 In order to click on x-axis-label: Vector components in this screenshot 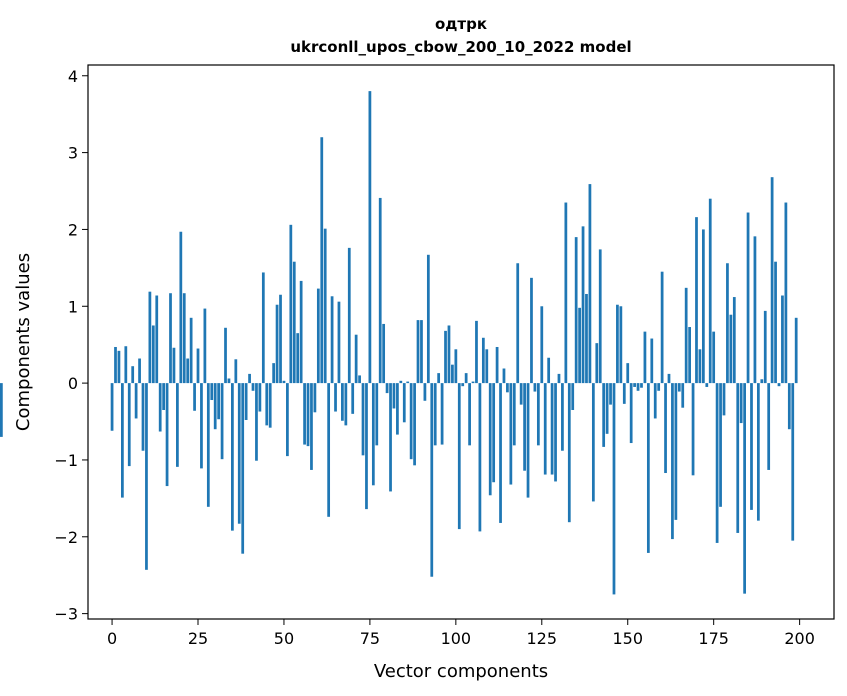, I will do `click(461, 671)`.